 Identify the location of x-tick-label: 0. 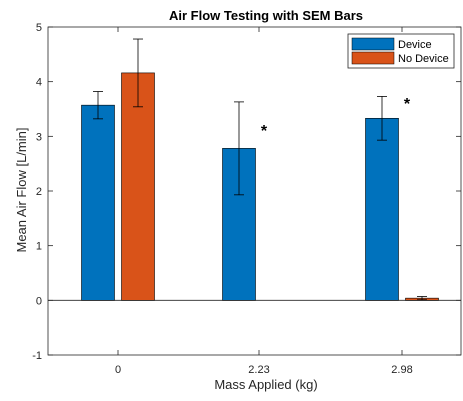
(118, 370).